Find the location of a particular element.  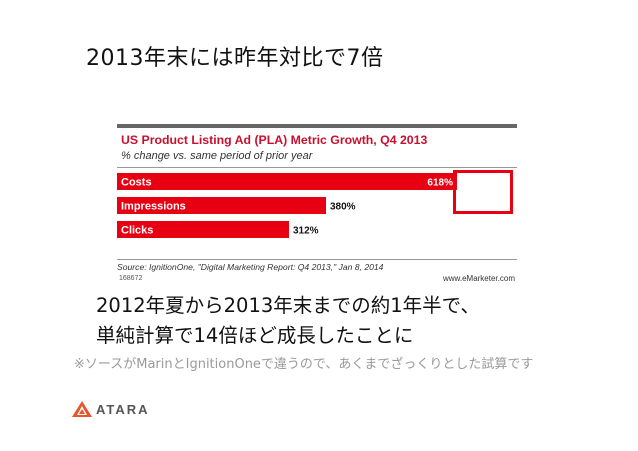

value-label-impressions: 380% is located at coordinates (343, 207).